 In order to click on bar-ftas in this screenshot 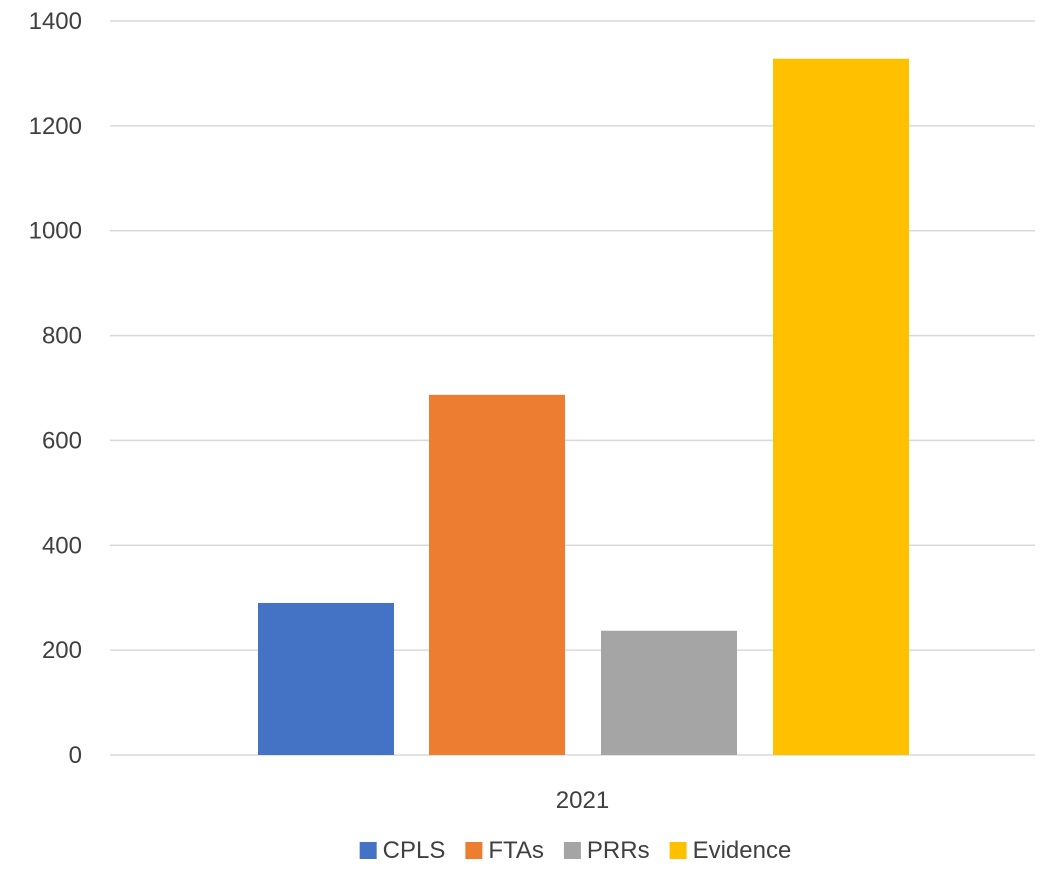, I will do `click(497, 574)`.